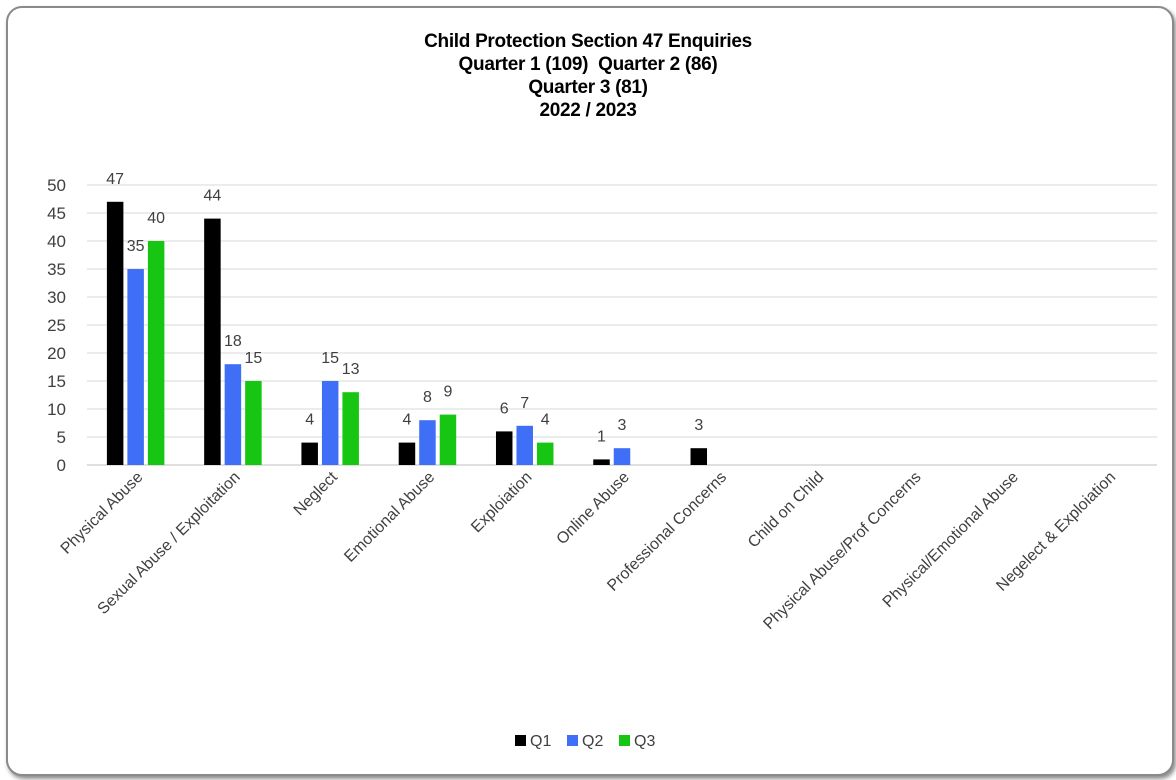 The image size is (1176, 780). What do you see at coordinates (524, 403) in the screenshot?
I see `data-label: 7` at bounding box center [524, 403].